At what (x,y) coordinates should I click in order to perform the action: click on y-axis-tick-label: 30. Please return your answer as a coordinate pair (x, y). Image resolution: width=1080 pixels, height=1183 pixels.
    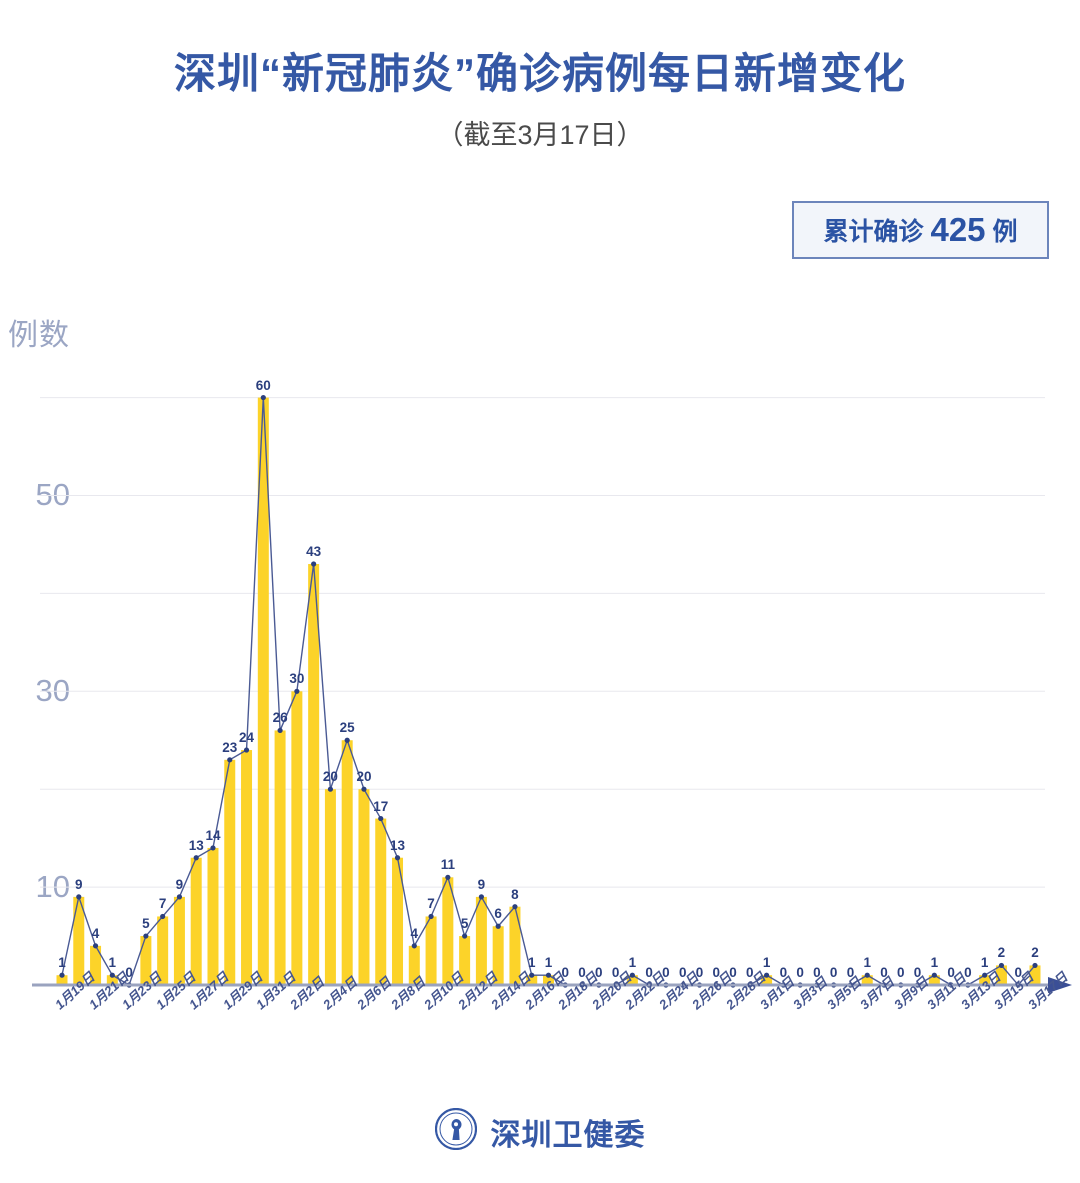
    Looking at the image, I should click on (52, 691).